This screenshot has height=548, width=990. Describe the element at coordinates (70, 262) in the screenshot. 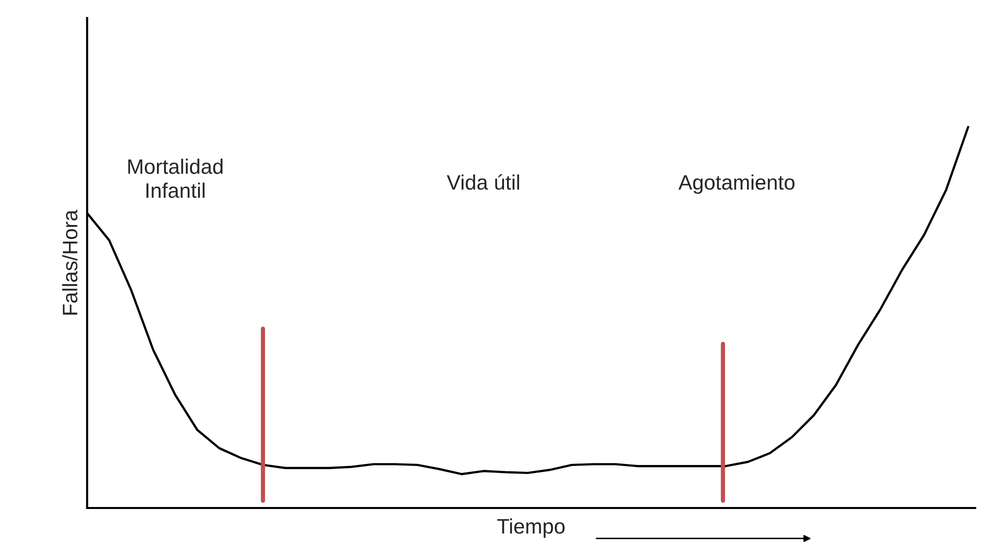

I see `y-axis-title: Fallas/Hora` at that location.